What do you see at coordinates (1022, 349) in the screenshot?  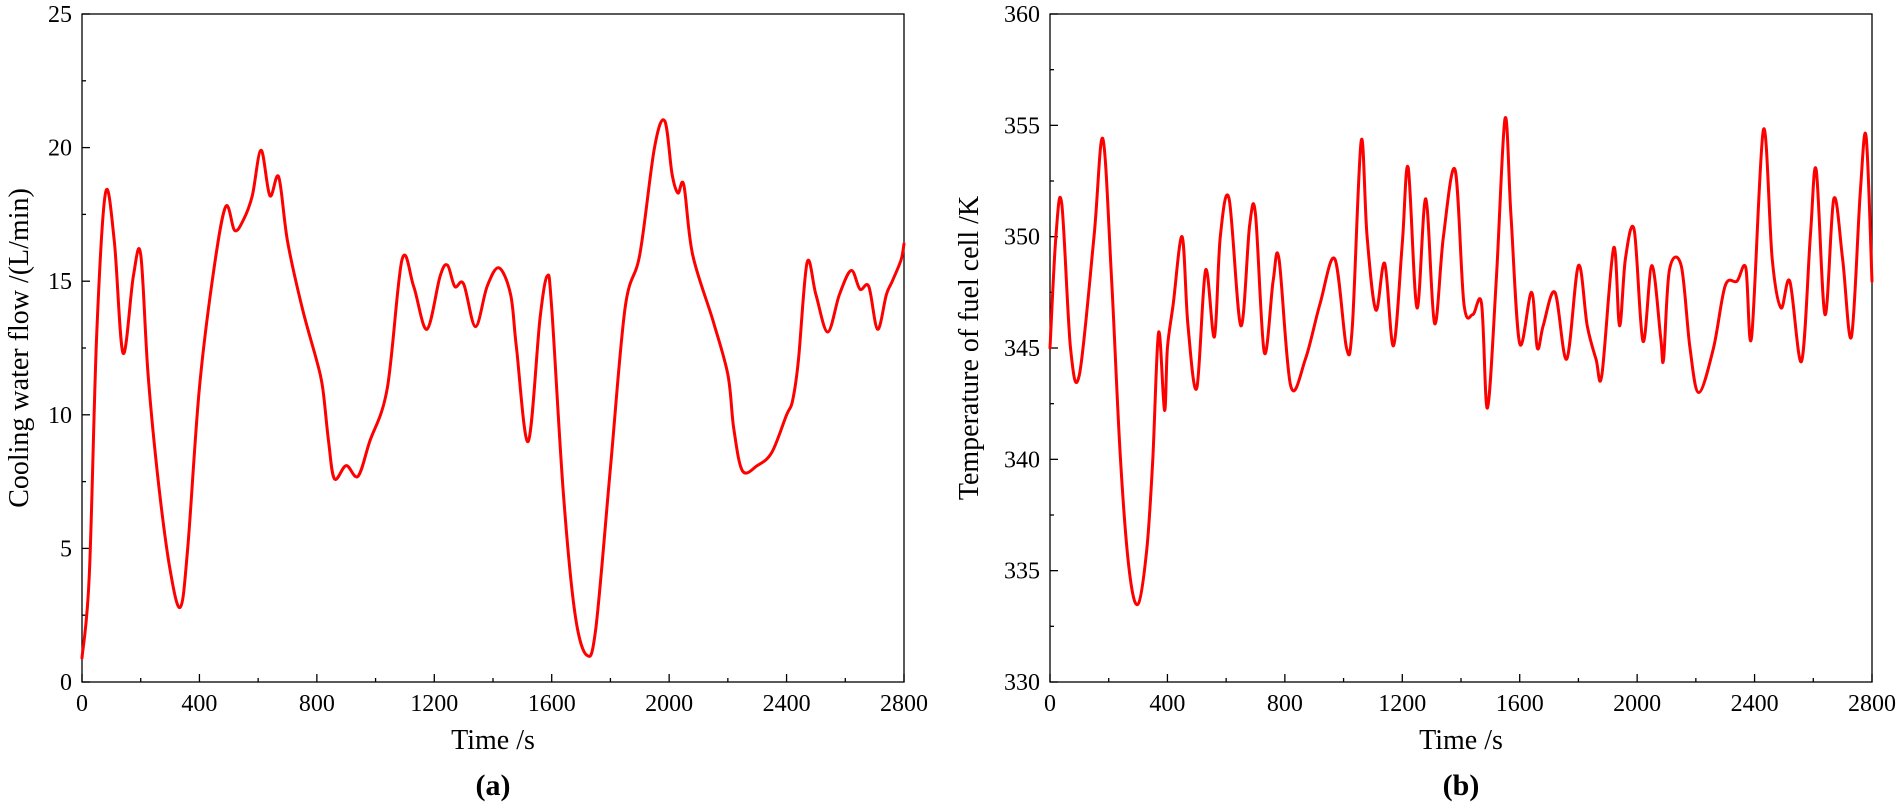 I see `y-tick-label: 345` at bounding box center [1022, 349].